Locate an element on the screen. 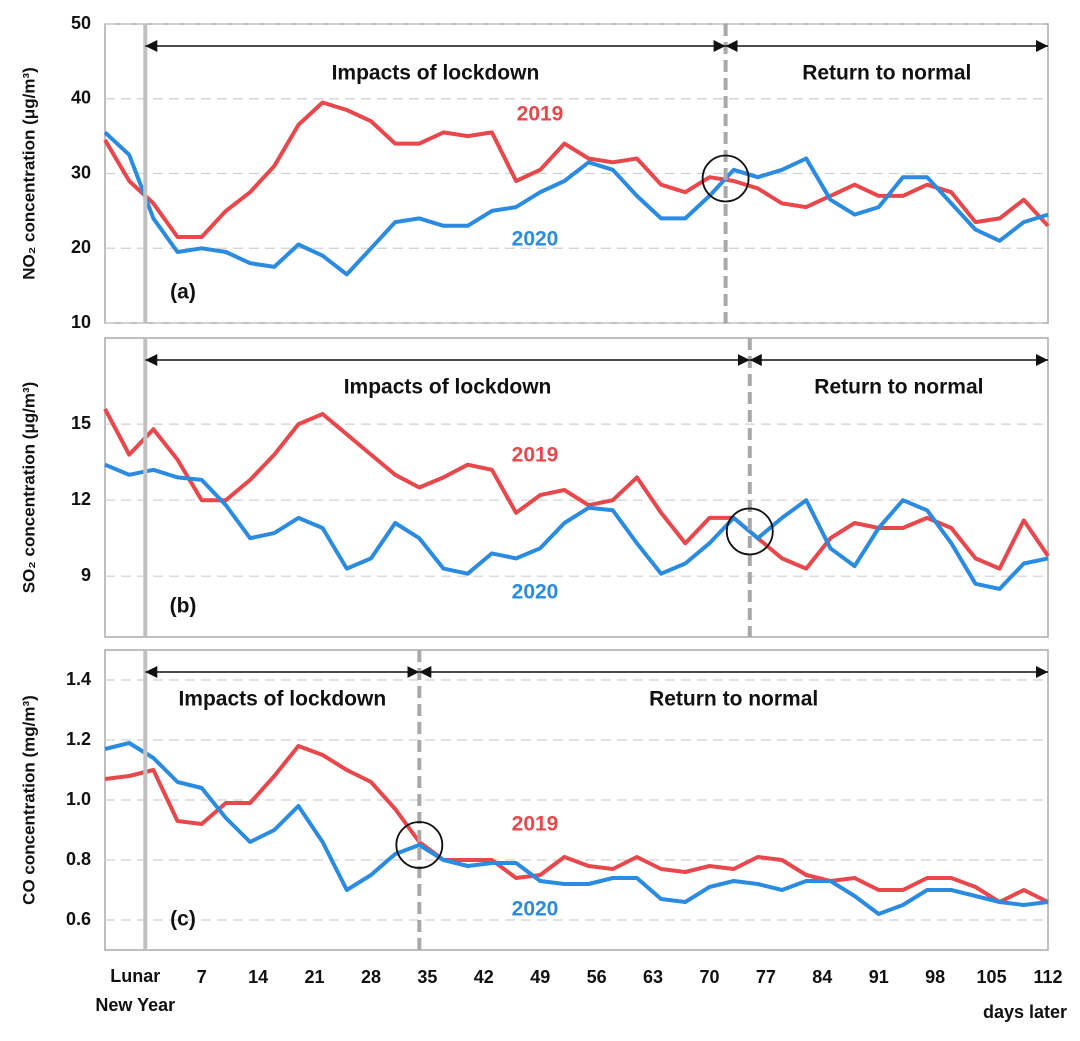  x-tick-label: 63 is located at coordinates (653, 977).